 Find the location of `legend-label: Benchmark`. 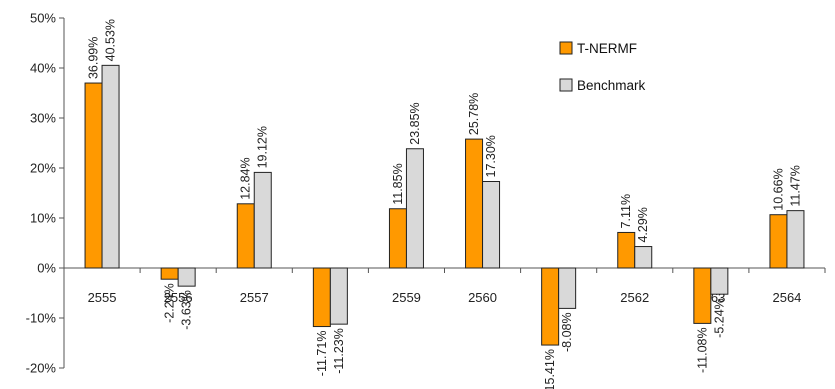

legend-label: Benchmark is located at coordinates (611, 85).